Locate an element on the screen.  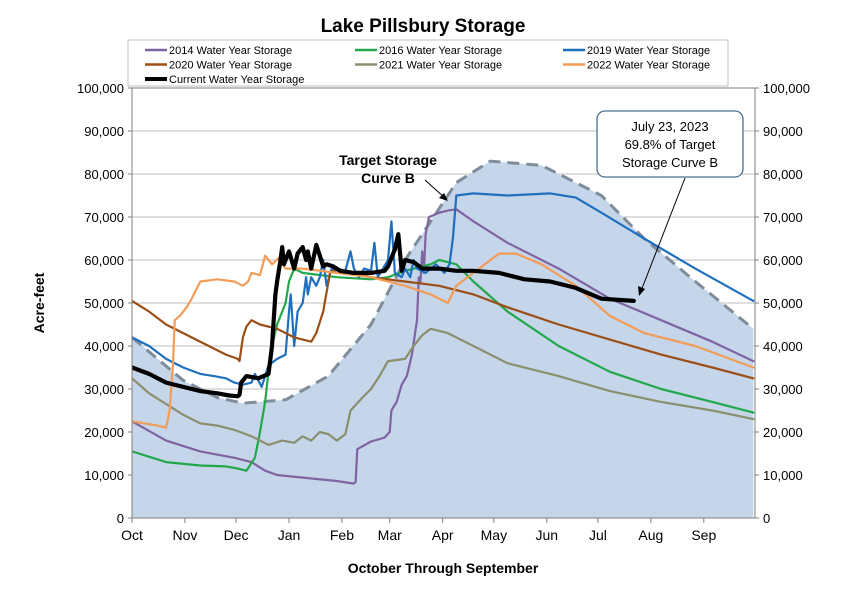
y-tick-label-right: 80,000 is located at coordinates (783, 174).